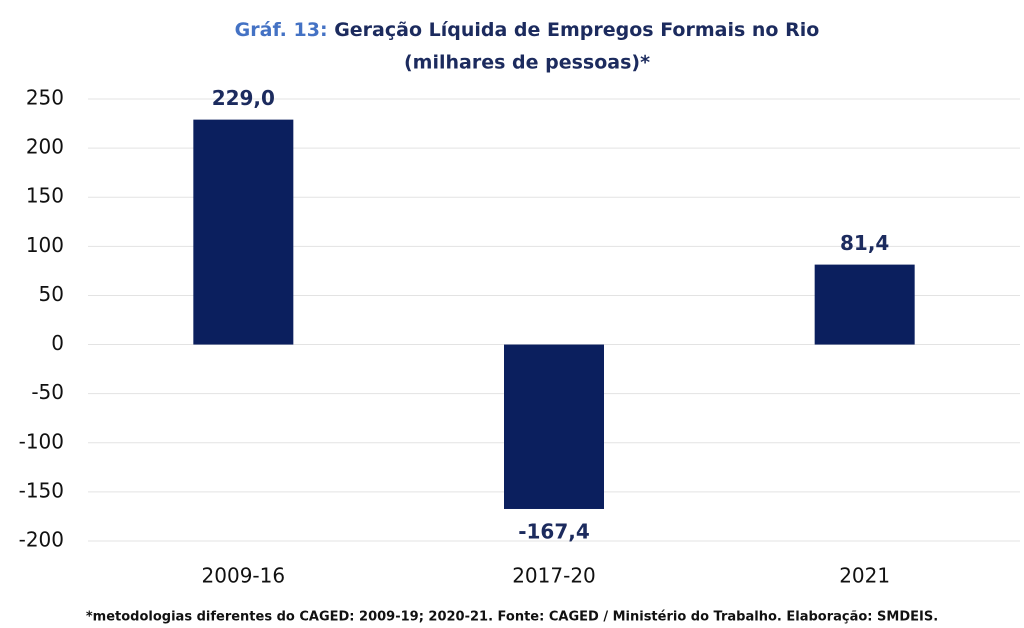 This screenshot has width=1024, height=628. What do you see at coordinates (41, 540) in the screenshot?
I see `y-tick-label: -200` at bounding box center [41, 540].